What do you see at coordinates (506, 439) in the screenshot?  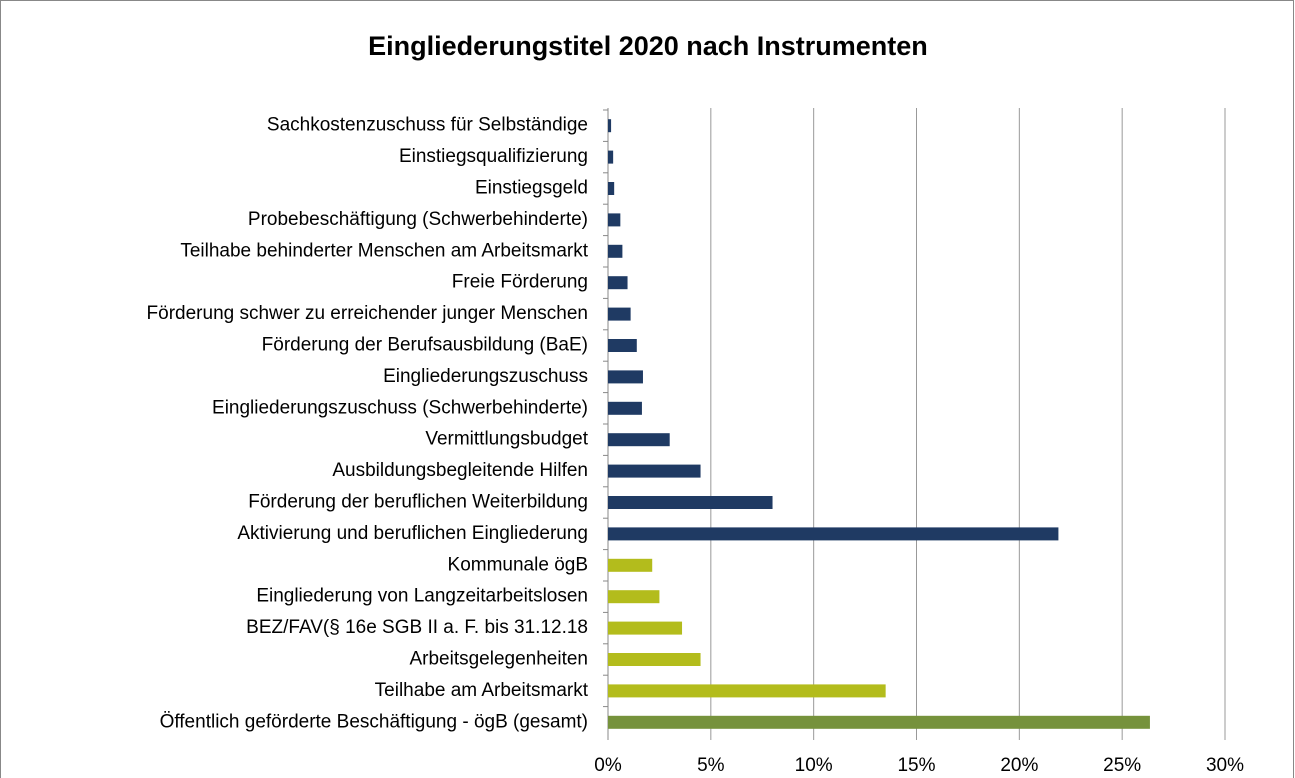 I see `y-tick-label: Vermittlungsbudget` at bounding box center [506, 439].